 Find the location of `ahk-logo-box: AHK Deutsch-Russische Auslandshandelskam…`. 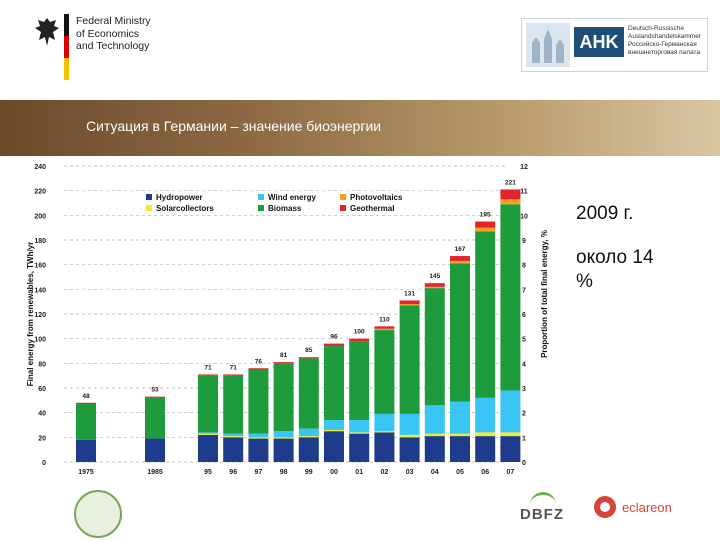

ahk-logo-box: AHK Deutsch-Russische Auslandshandelskam… is located at coordinates (614, 45).